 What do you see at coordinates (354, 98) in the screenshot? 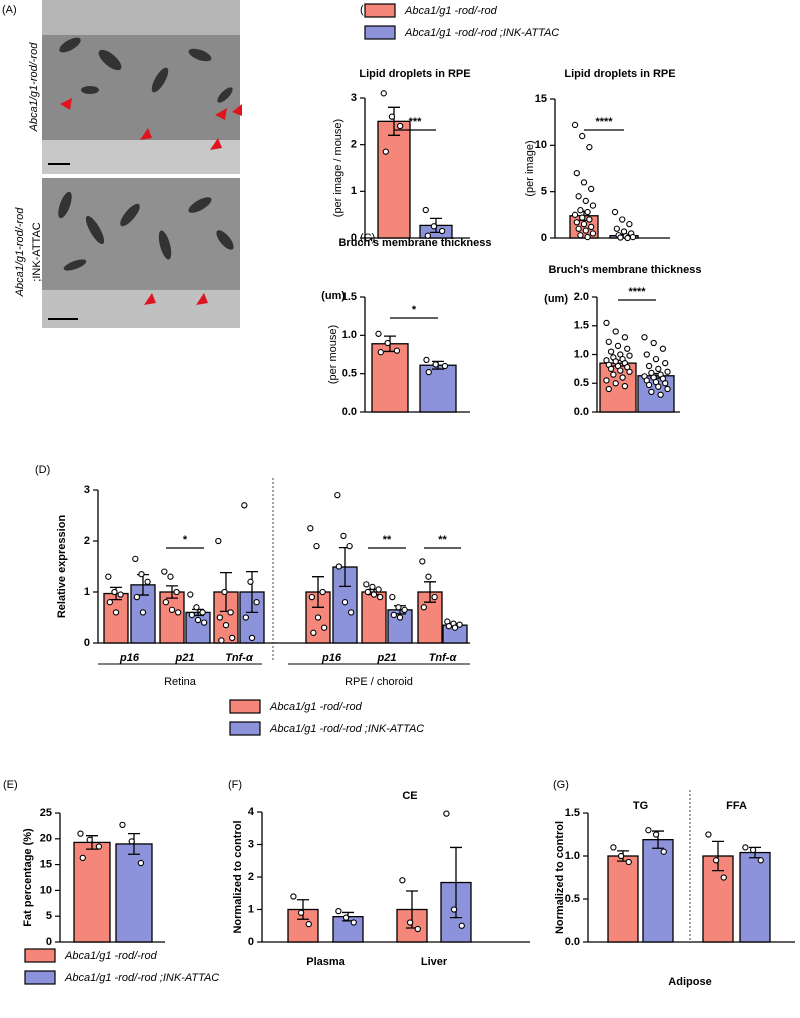
I see `y-tick-label: 3` at bounding box center [354, 98].